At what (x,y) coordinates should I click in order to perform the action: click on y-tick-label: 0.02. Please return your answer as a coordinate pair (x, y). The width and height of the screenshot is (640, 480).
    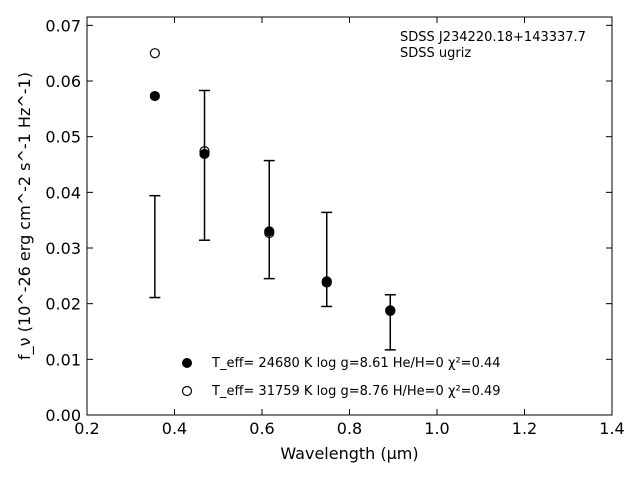
    Looking at the image, I should click on (63, 304).